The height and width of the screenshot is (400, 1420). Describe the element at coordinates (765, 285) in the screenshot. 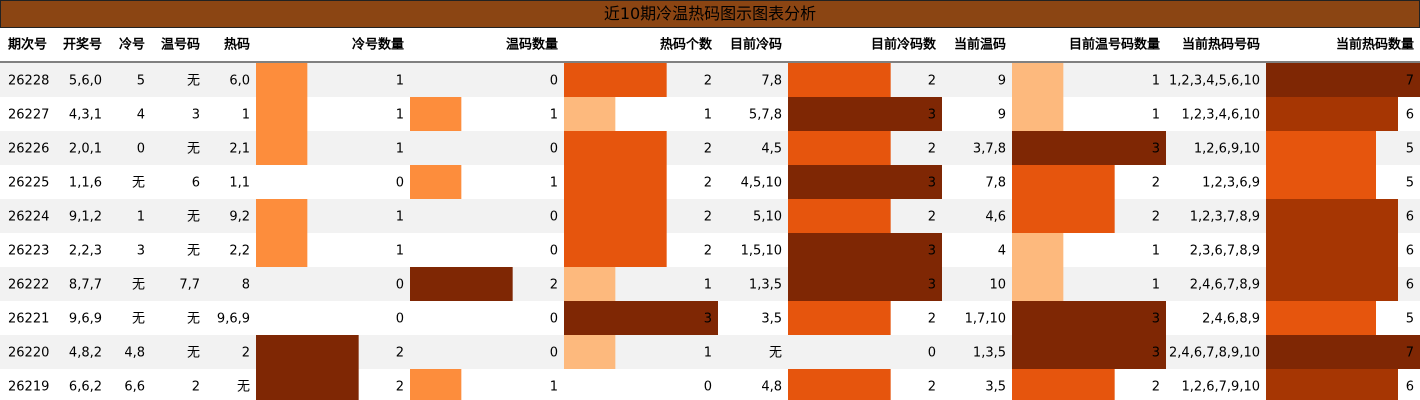

I see `data-cell: 1,3,5` at that location.